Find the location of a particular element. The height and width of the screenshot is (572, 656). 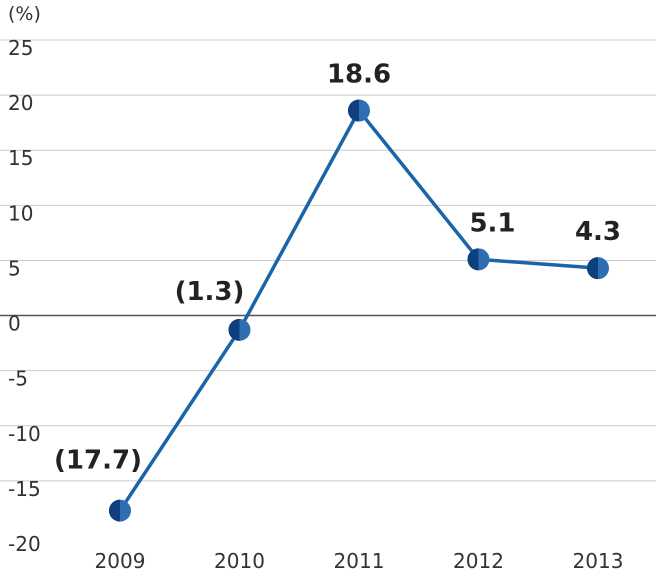

y-tick-label: 5 is located at coordinates (14, 268).